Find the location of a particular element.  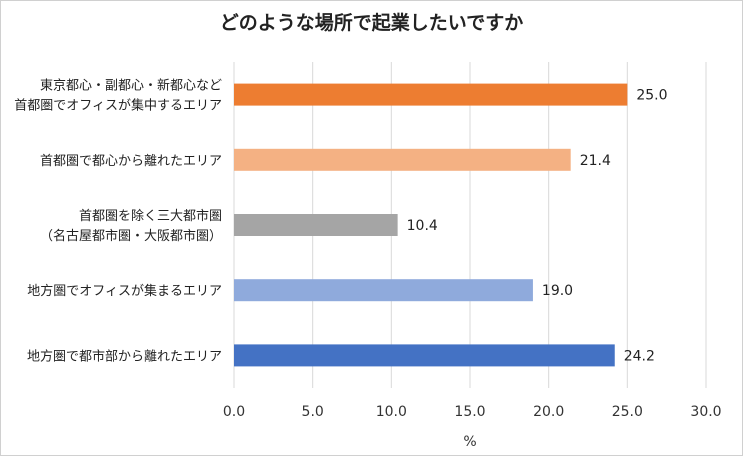

chart-title: どのような場所で起業したいですか is located at coordinates (371, 23).